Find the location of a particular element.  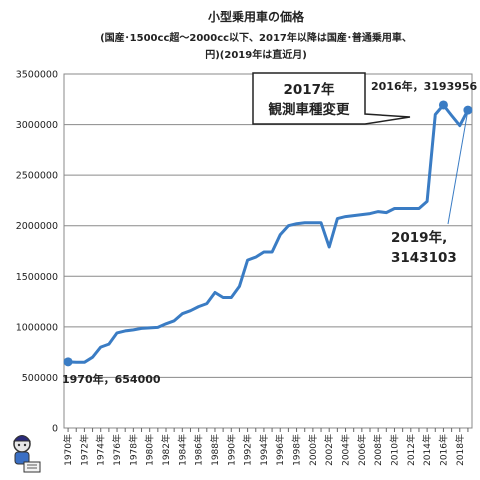

x-tick-label: 2010年 is located at coordinates (394, 450).